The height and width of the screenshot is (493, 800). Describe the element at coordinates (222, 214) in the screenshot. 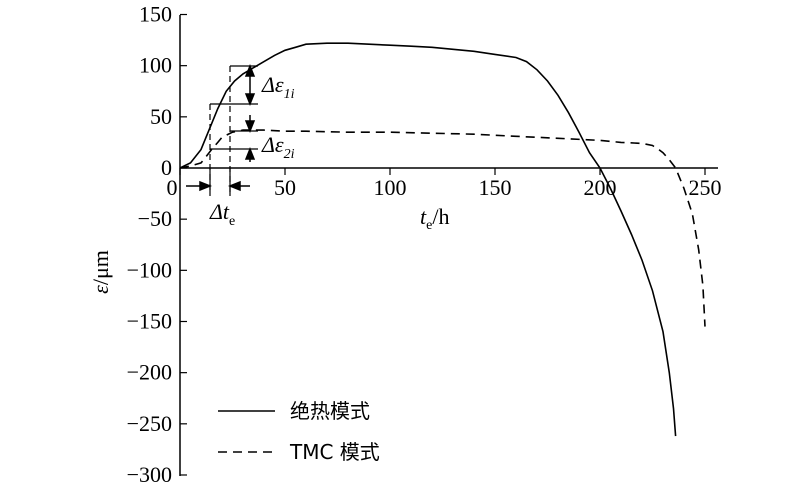

I see `delta-t-label: Δte` at that location.